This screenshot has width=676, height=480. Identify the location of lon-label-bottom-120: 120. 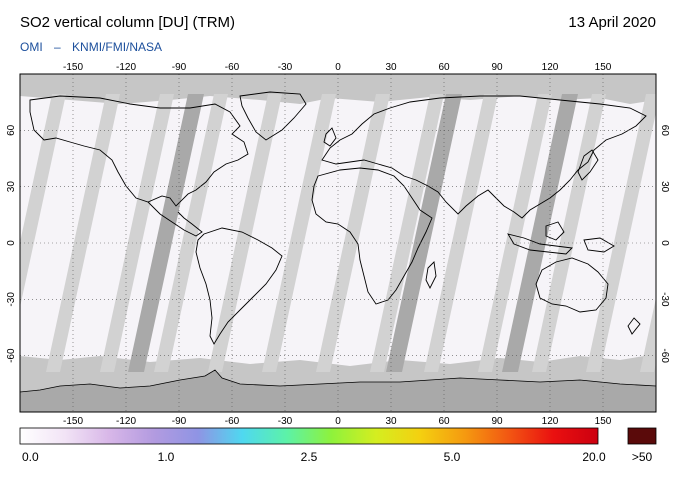
(550, 421).